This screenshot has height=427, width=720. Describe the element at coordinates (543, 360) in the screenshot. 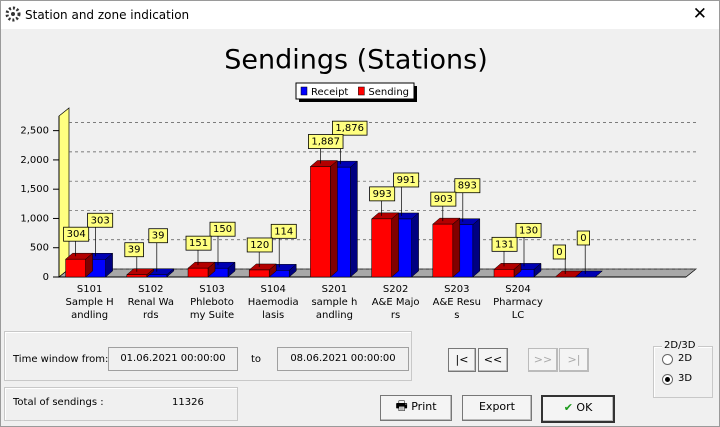

I see `next-button: >>` at that location.